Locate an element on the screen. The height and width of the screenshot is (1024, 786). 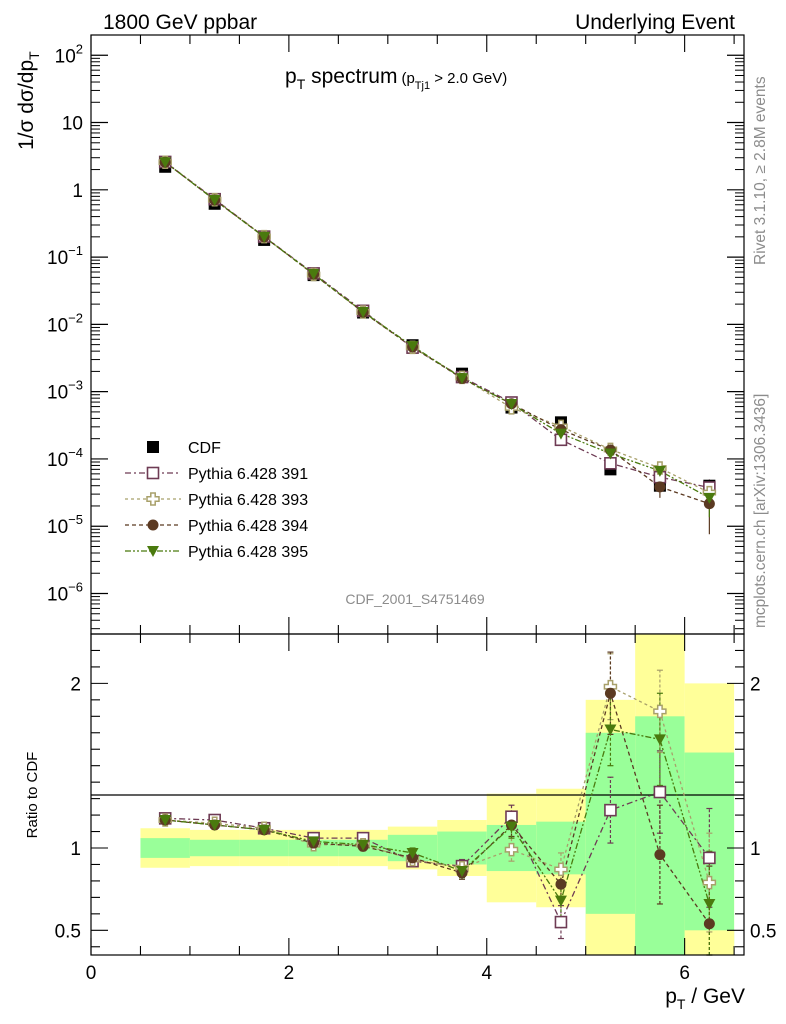
ratio-y-tick-label-right: 2 is located at coordinates (755, 684).